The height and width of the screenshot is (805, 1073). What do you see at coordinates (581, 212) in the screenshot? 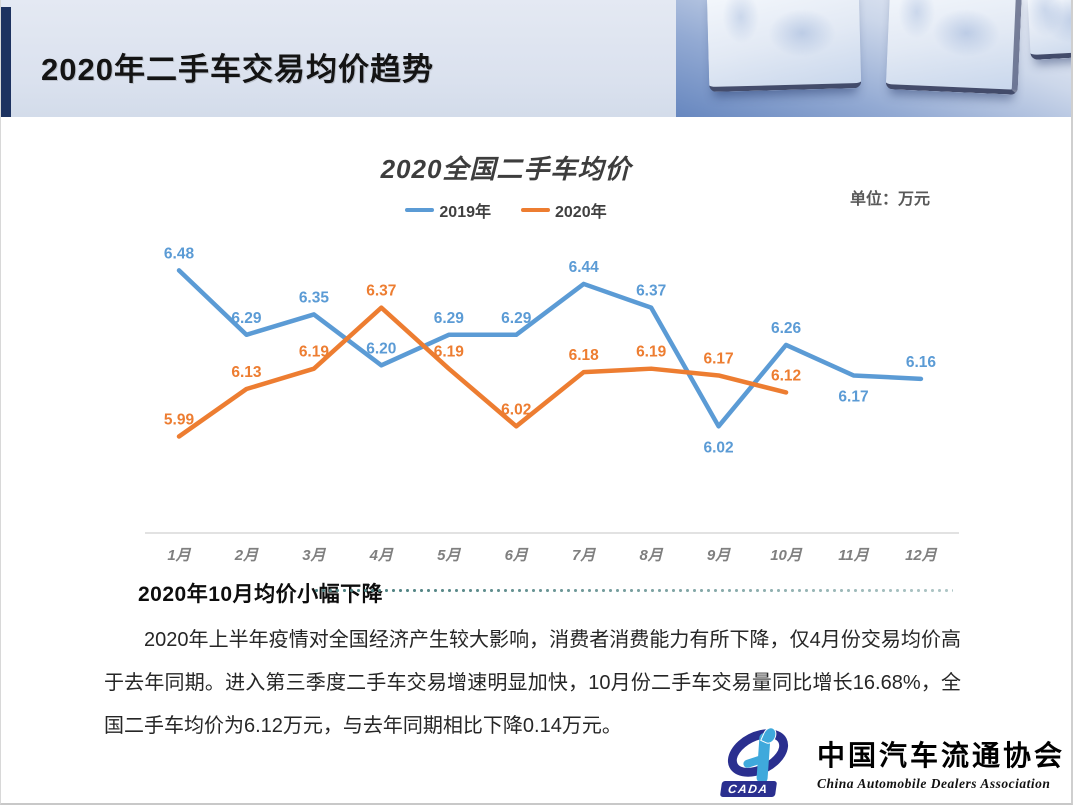
I see `legend-label: 2020年` at bounding box center [581, 212].